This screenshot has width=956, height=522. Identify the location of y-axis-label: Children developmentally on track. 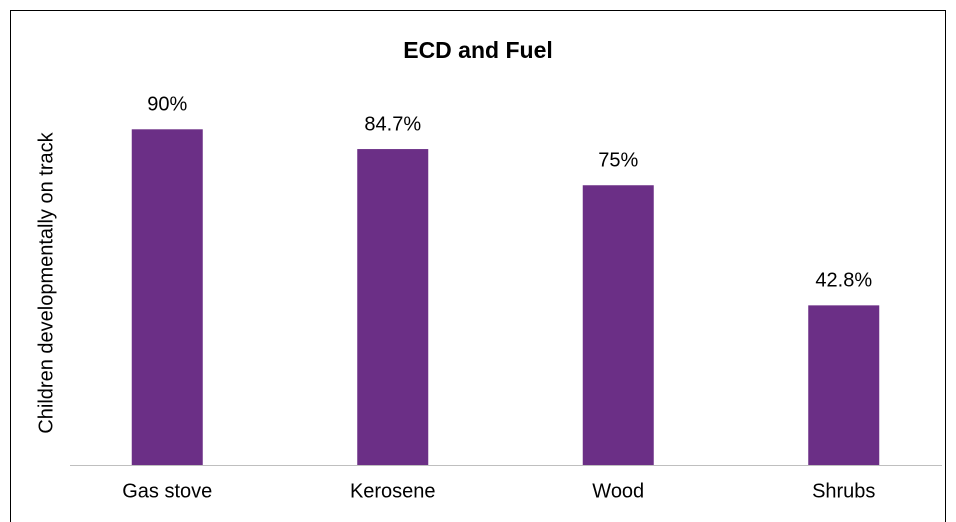
(46, 282).